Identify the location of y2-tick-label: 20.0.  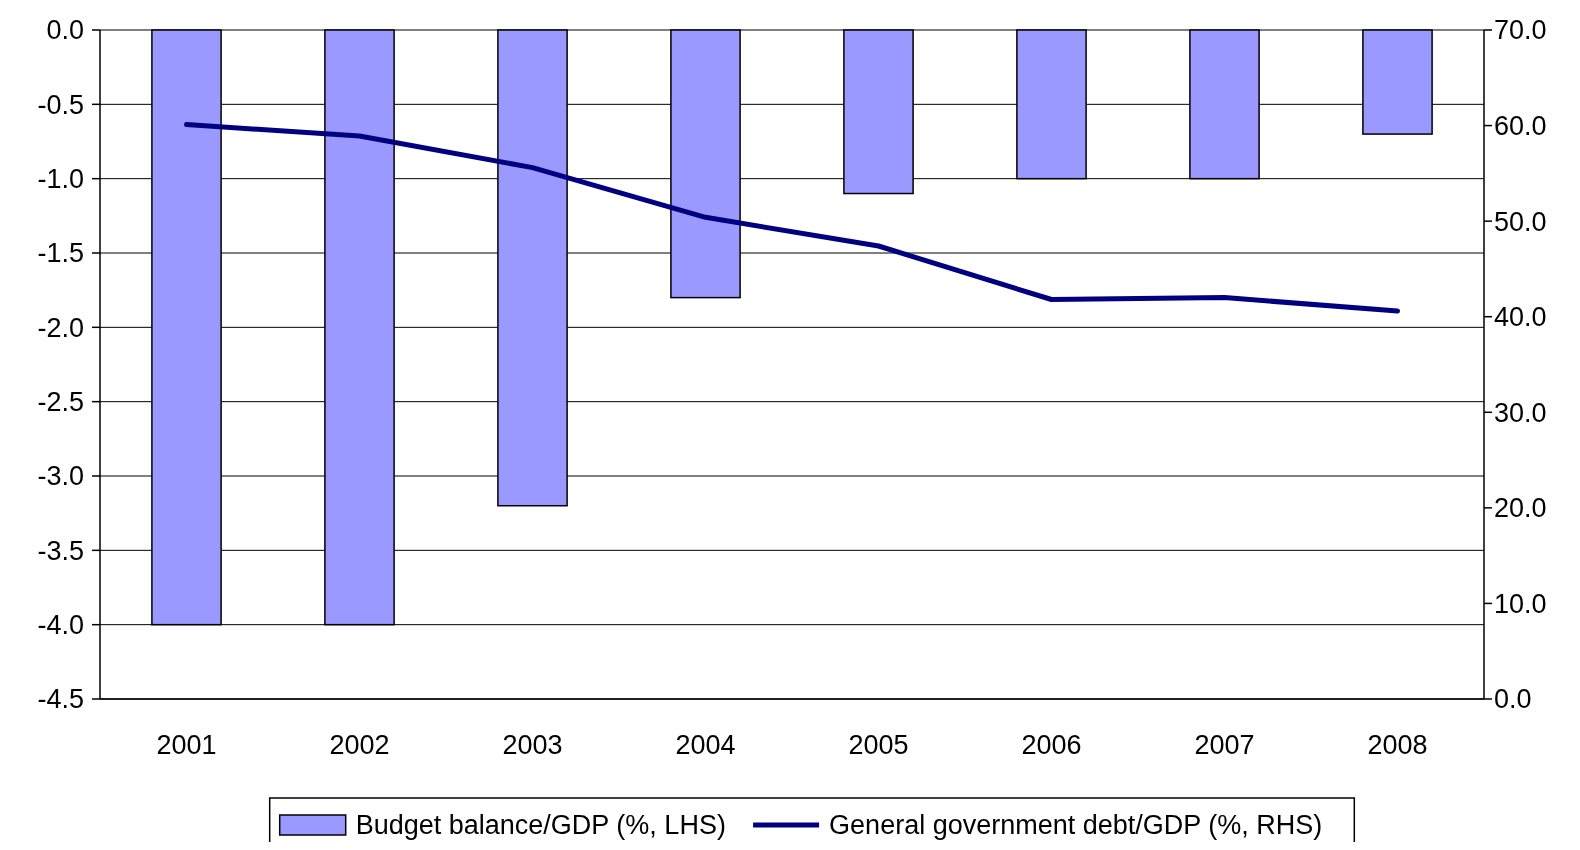
(1520, 508).